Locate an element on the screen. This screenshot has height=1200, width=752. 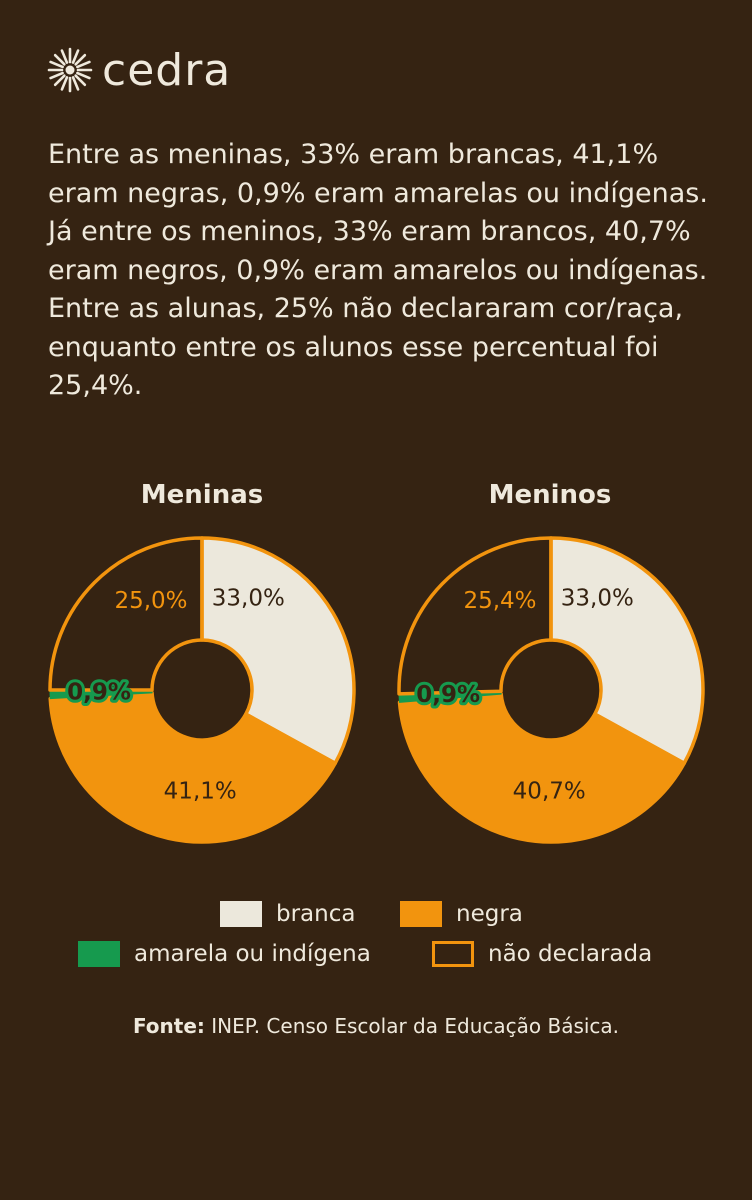
brand-logo: cedra is located at coordinates (138, 70).